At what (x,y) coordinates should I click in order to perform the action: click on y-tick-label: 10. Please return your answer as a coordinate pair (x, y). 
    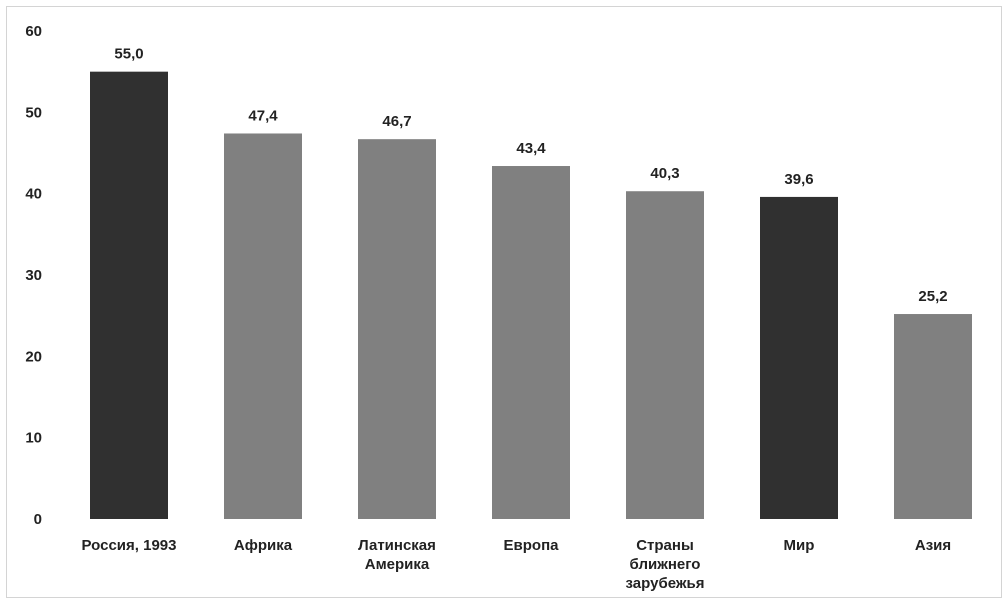
    Looking at the image, I should click on (33, 438).